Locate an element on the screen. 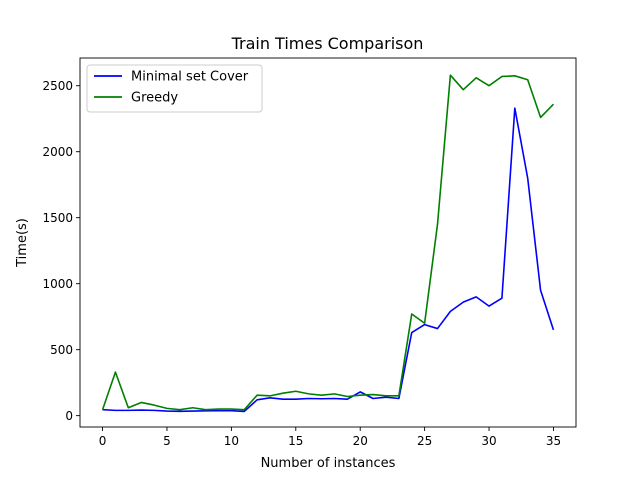 This screenshot has height=480, width=640. x-axis: 0 5 10 15 20 25 30 35 is located at coordinates (330, 437).